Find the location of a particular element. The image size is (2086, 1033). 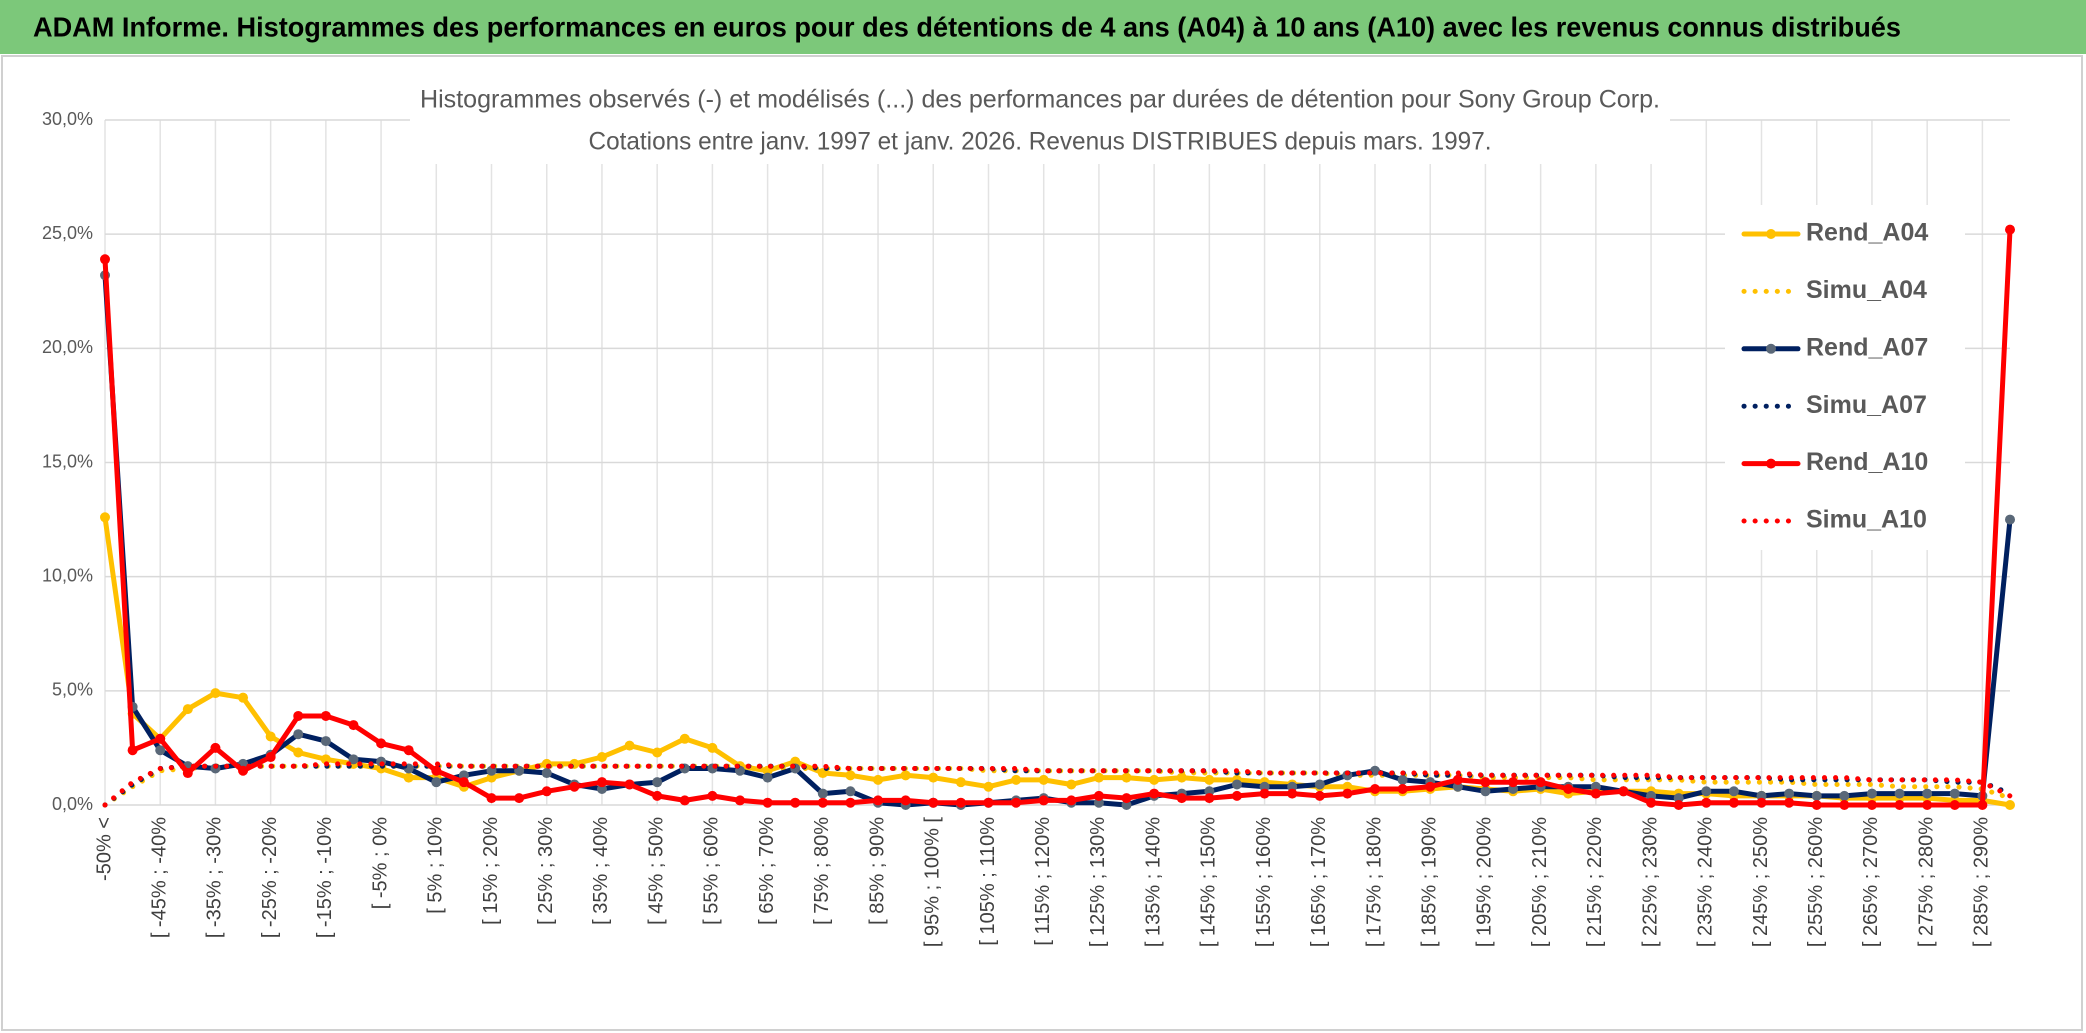

x-tick-label: [ 185% ; 190% is located at coordinates (1429, 882).